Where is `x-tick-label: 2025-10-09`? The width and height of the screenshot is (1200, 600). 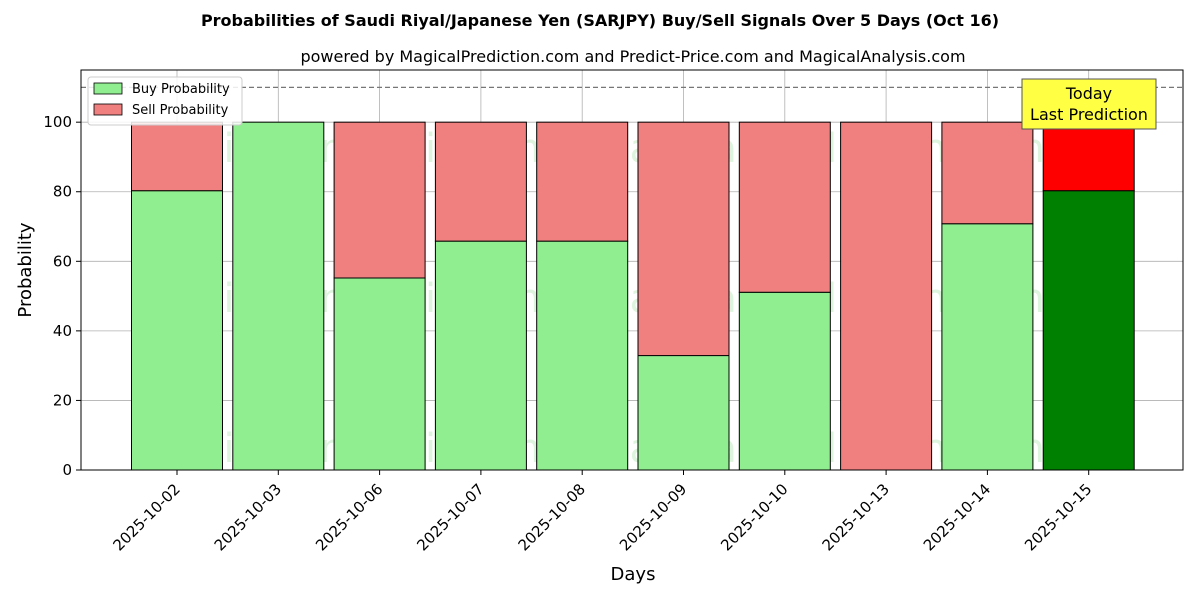 x-tick-label: 2025-10-09 is located at coordinates (653, 517).